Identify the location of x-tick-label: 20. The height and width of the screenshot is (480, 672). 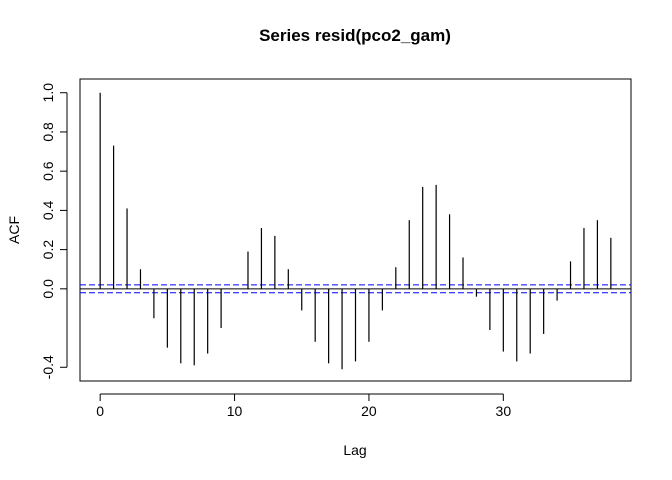
(369, 411).